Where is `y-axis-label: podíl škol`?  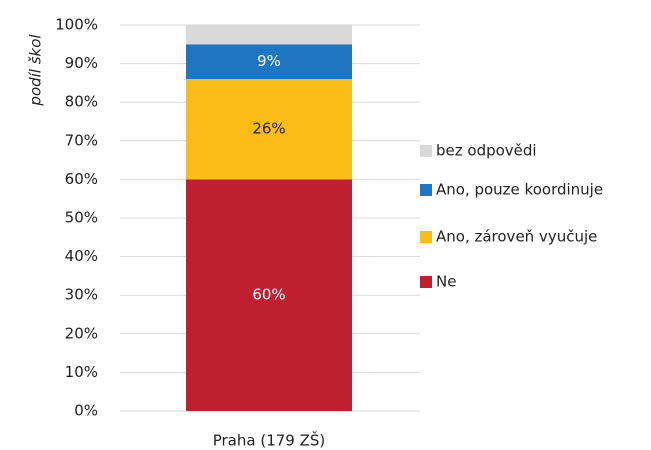
y-axis-label: podíl škol is located at coordinates (36, 70).